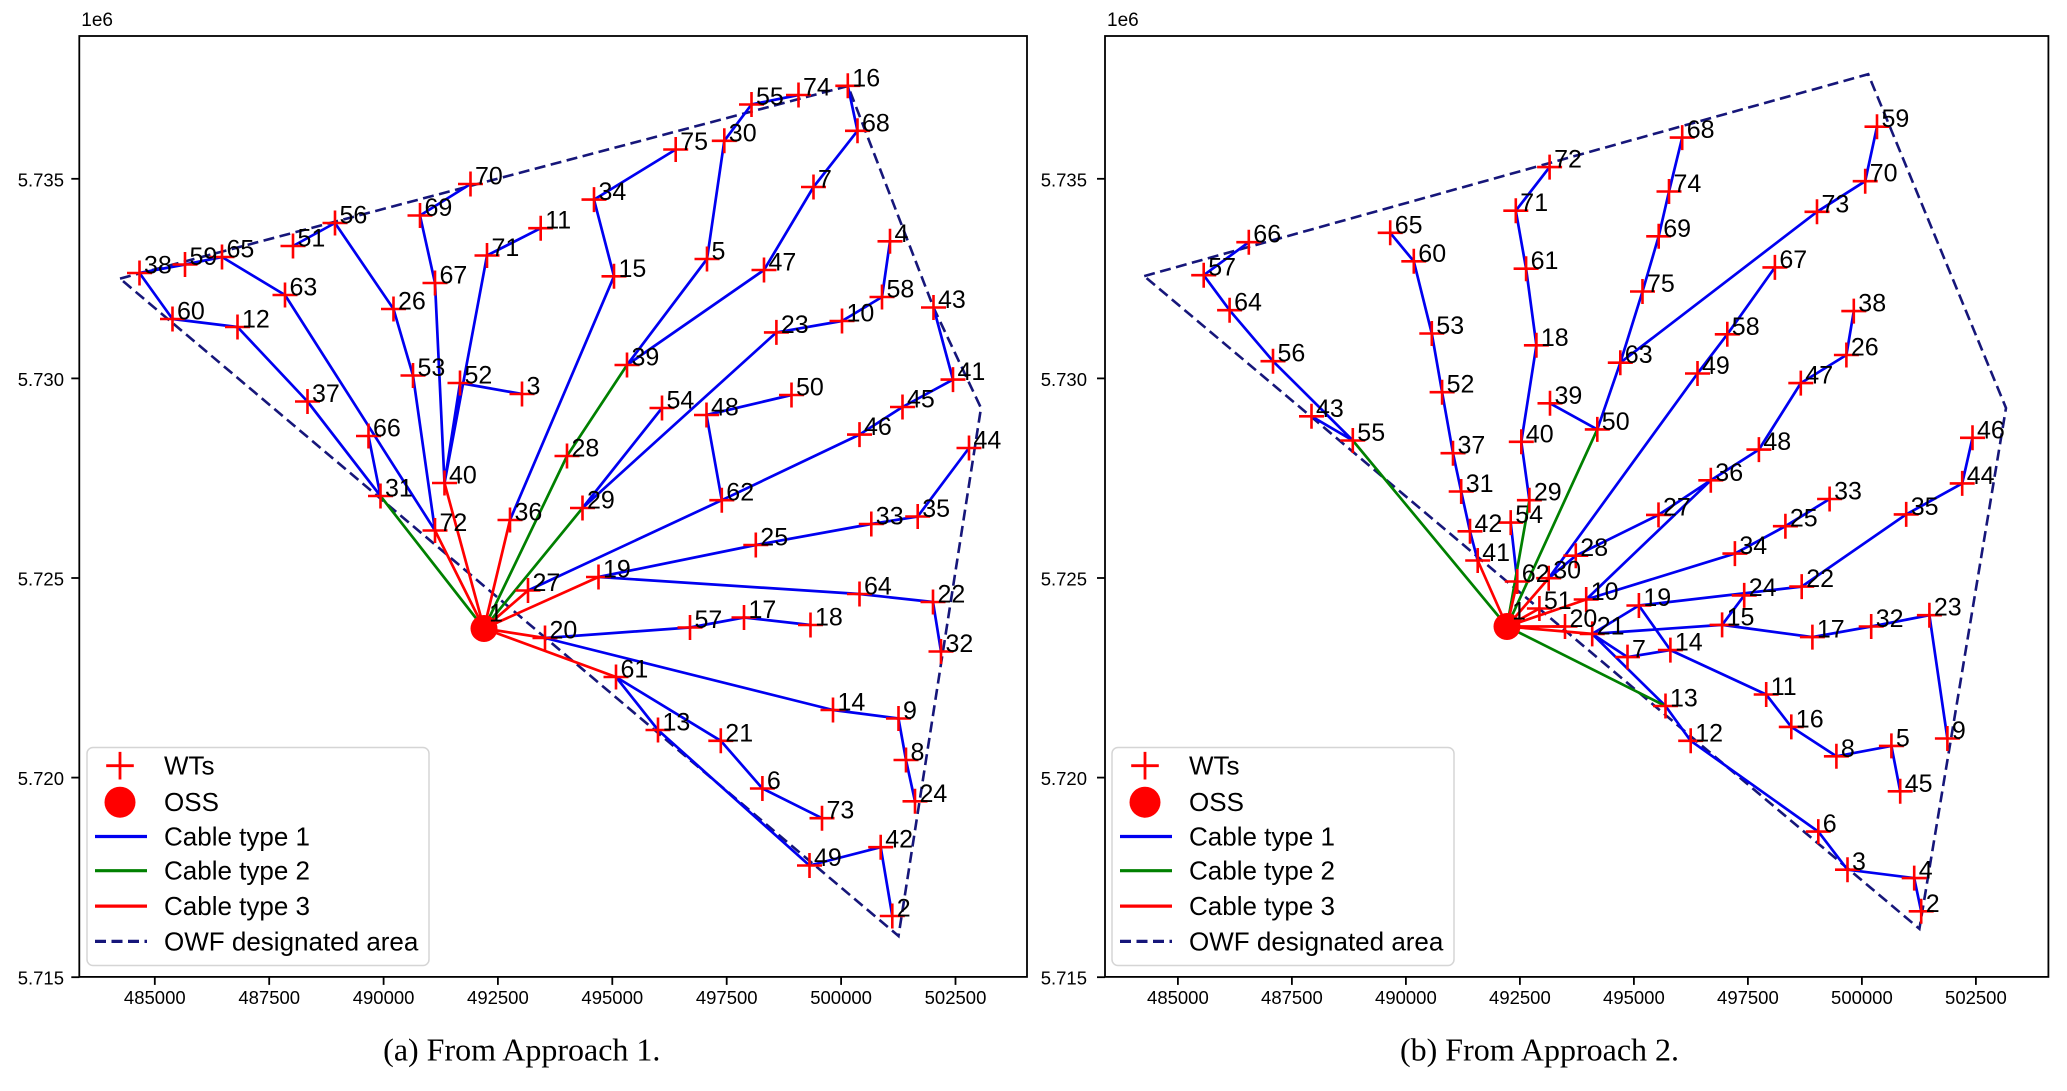  I want to click on svg-text: 19, so click(617, 570).